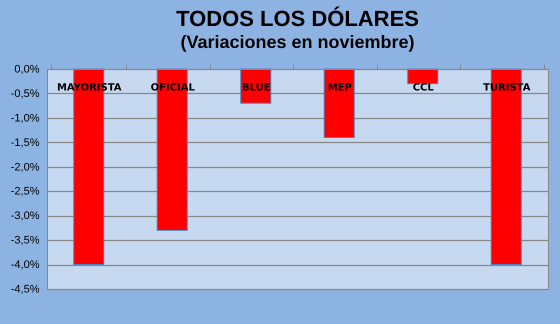 This screenshot has height=324, width=560. Describe the element at coordinates (297, 42) in the screenshot. I see `chart-subtitle: (Variaciones en noviembre)` at that location.